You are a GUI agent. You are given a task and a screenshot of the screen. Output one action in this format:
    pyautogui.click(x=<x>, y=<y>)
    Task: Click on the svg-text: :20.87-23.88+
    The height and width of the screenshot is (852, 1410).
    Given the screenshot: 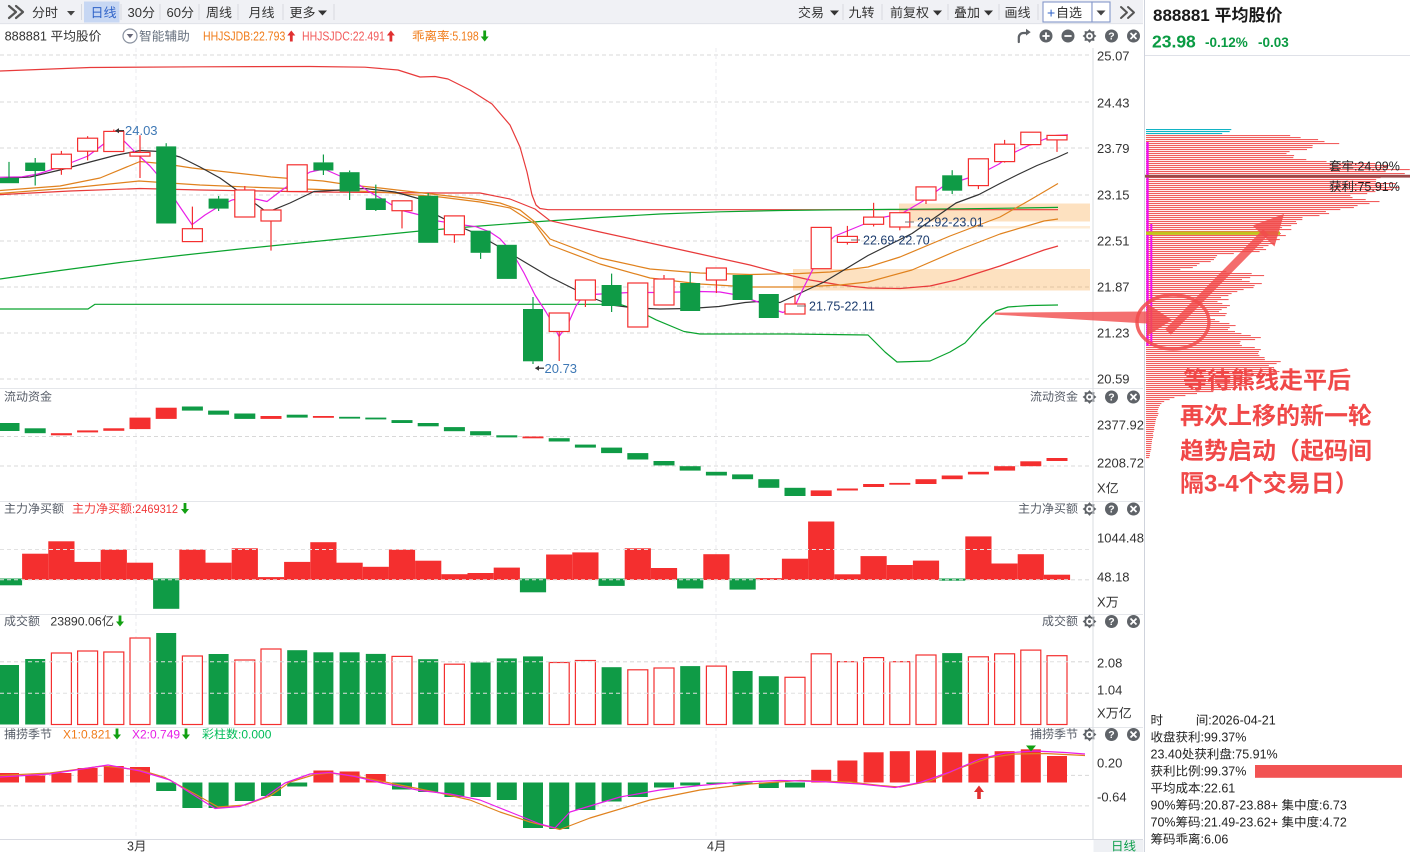 What is the action you would take?
    pyautogui.click(x=1240, y=806)
    